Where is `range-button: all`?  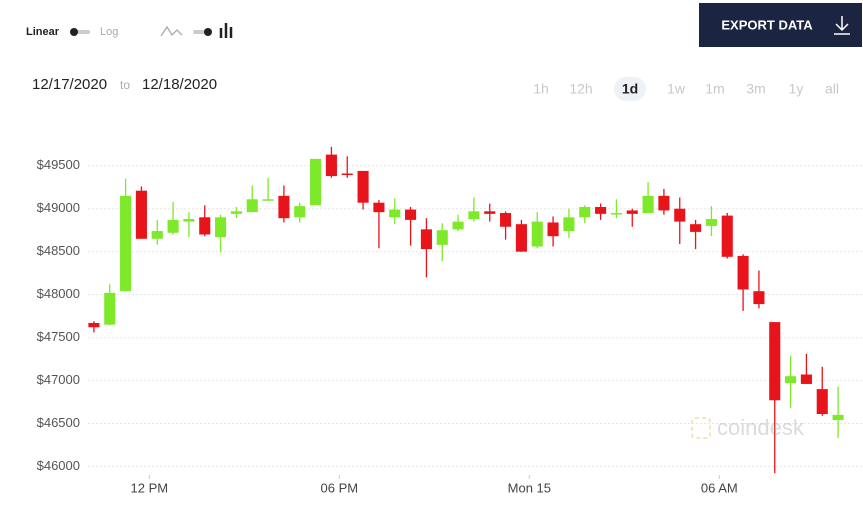
range-button: all is located at coordinates (832, 89).